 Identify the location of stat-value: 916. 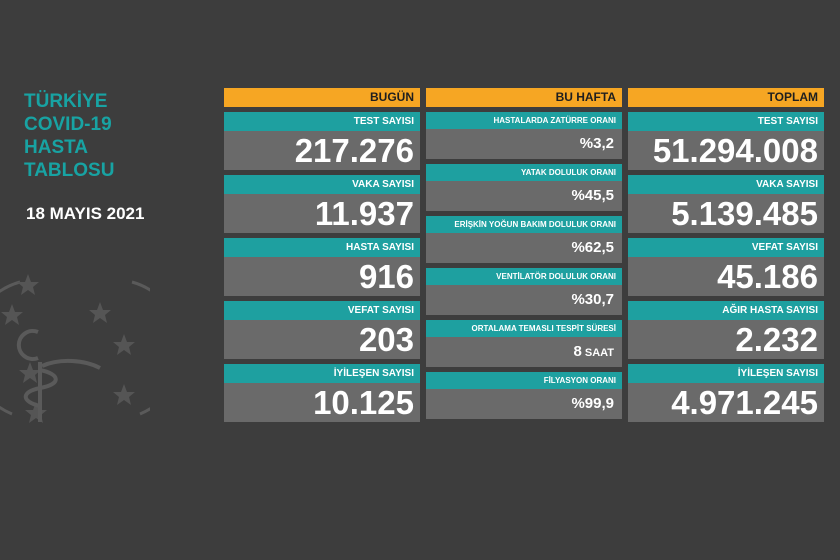
(322, 276).